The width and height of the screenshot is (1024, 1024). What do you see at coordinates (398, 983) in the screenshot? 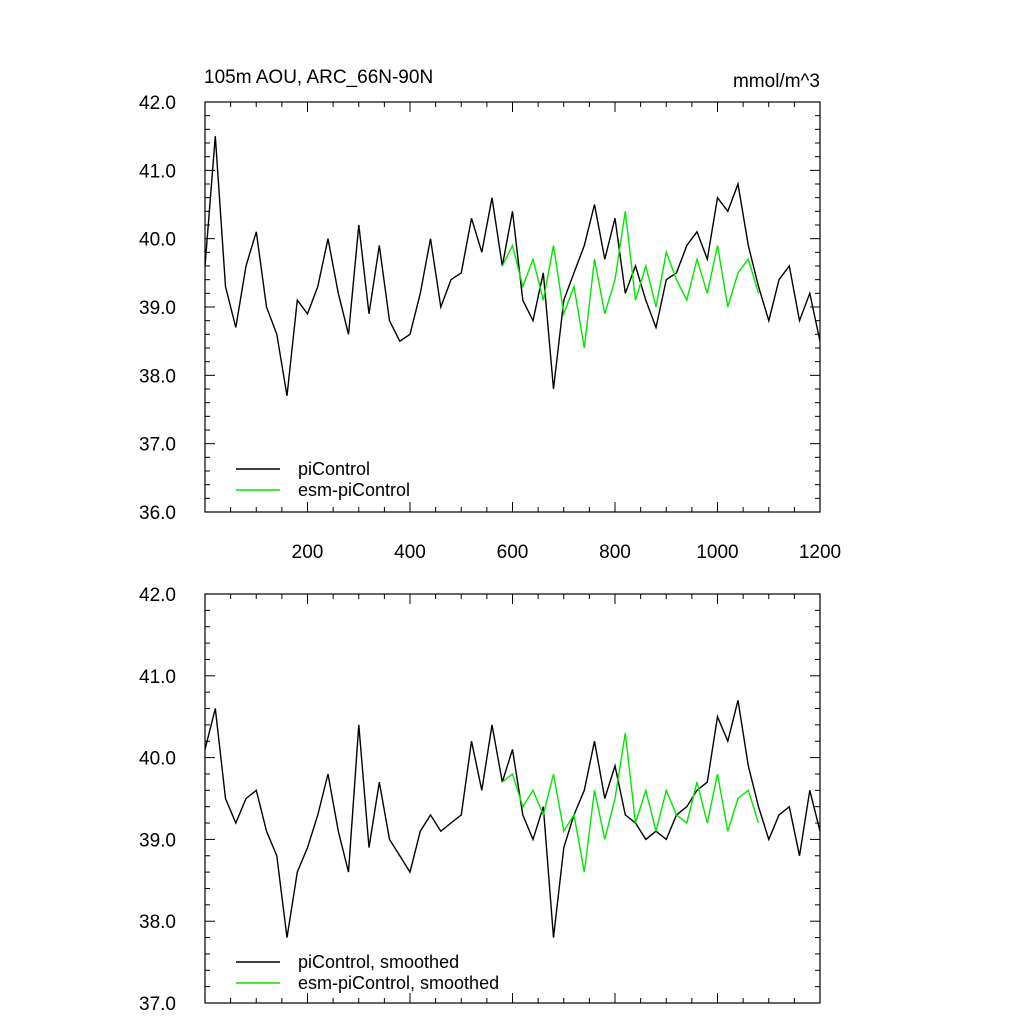
I see `legend-label: esm-piControl, smoothed` at bounding box center [398, 983].